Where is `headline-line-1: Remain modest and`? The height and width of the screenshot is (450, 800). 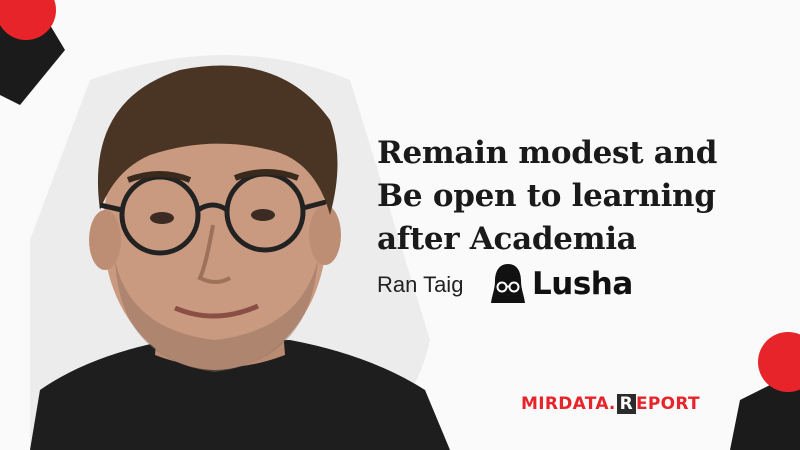 headline-line-1: Remain modest and is located at coordinates (547, 153).